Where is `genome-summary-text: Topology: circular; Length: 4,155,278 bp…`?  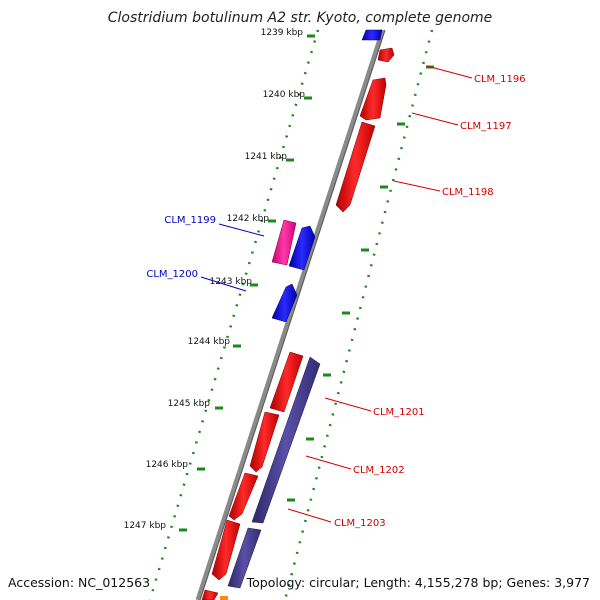
genome-summary-text: Topology: circular; Length: 4,155,278 bp… is located at coordinates (418, 582).